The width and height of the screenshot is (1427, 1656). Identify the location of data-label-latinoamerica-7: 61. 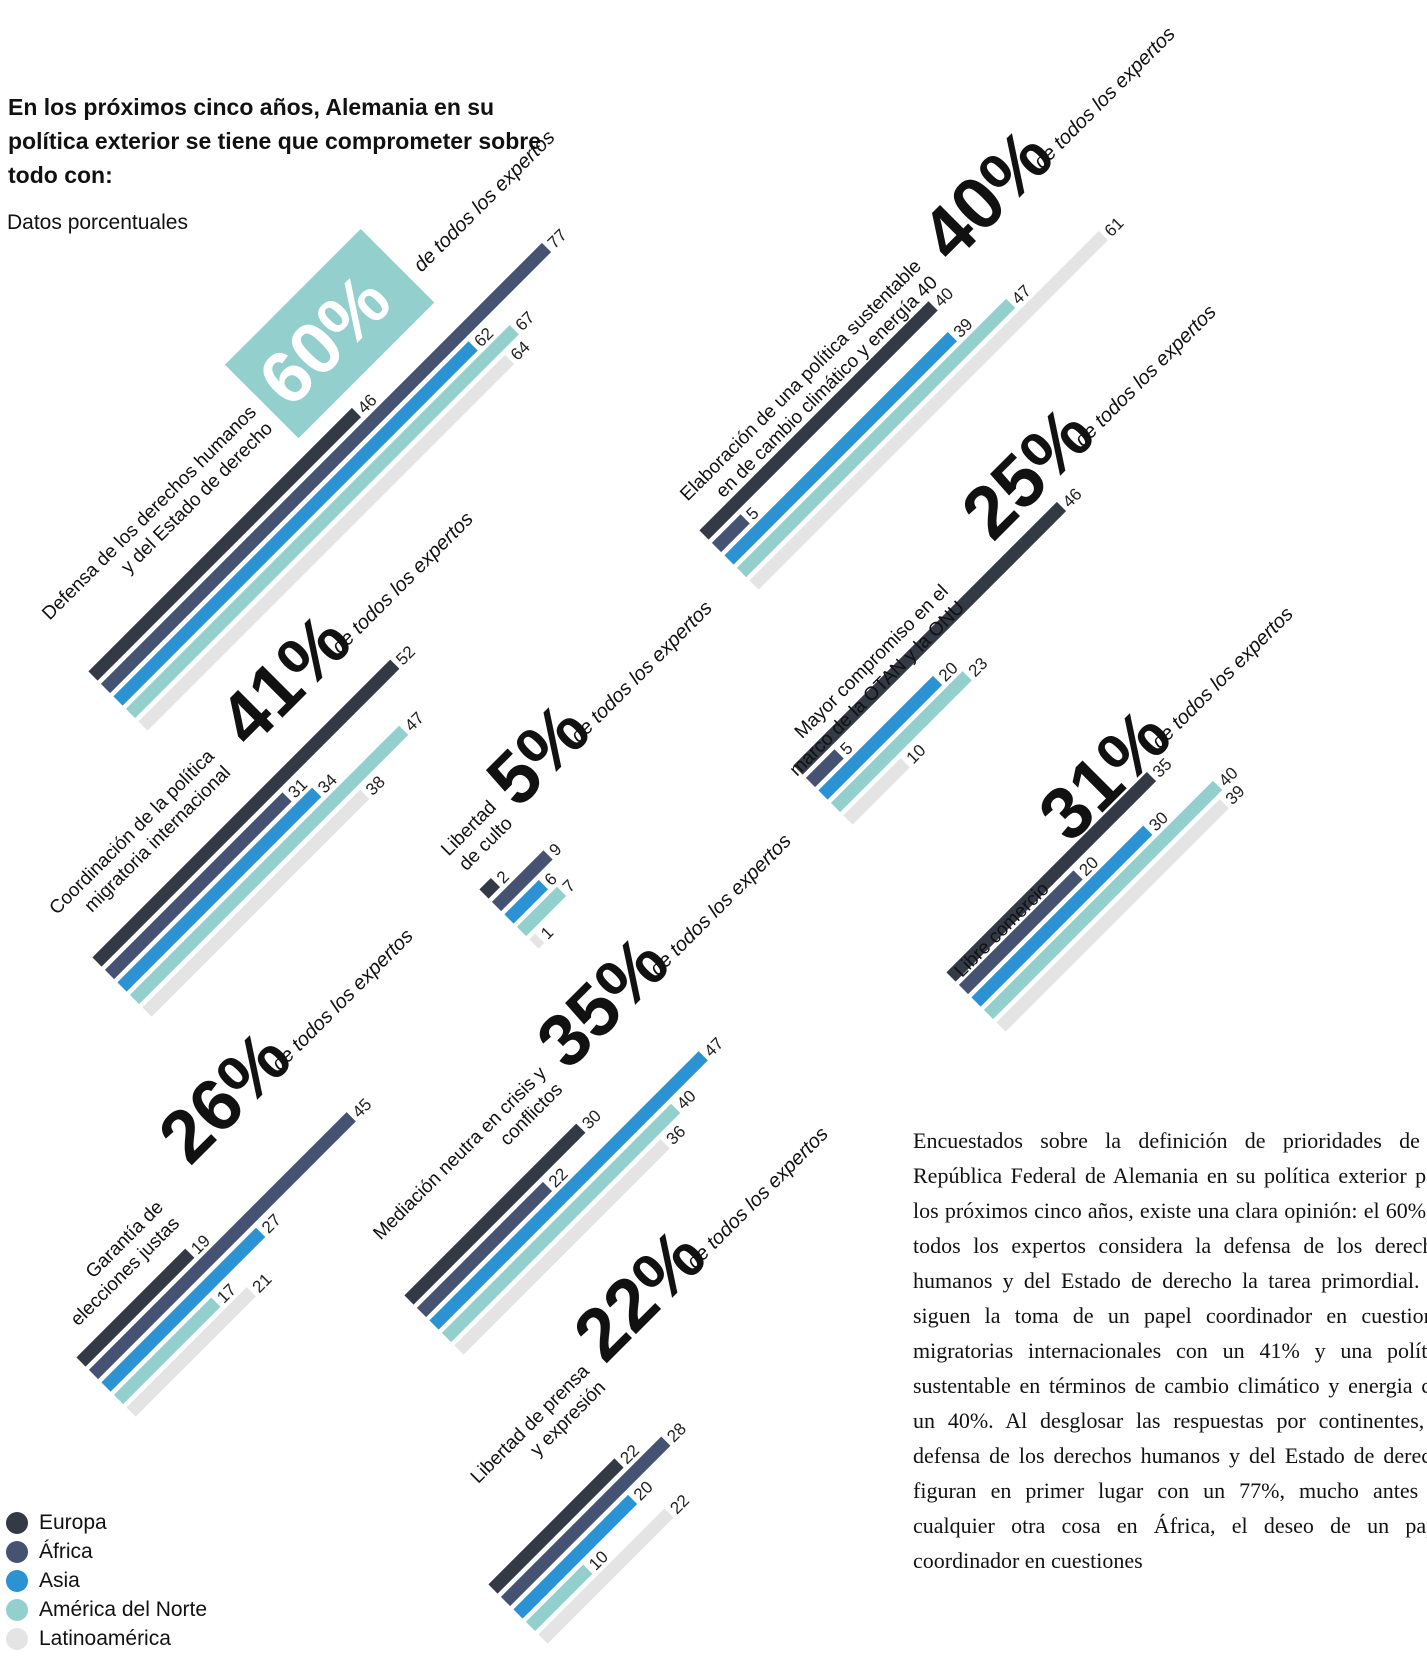
(1114, 227).